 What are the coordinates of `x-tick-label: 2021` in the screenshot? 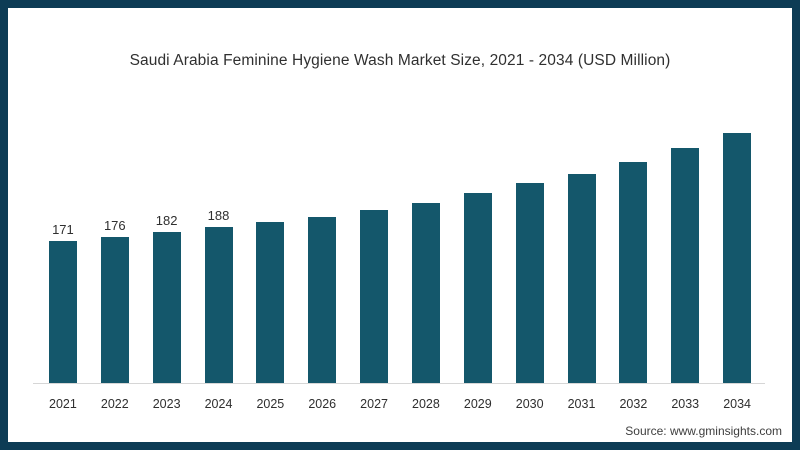 It's located at (63, 404).